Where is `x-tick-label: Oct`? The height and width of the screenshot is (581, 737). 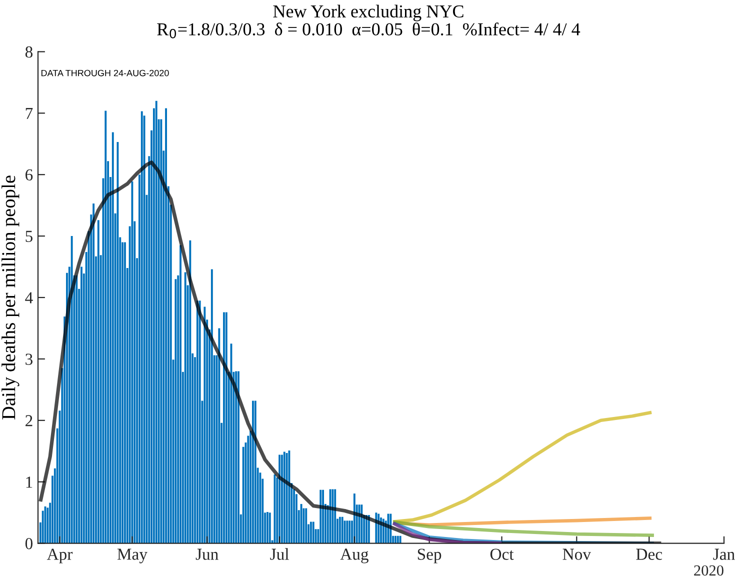
x-tick-label: Oct is located at coordinates (502, 554).